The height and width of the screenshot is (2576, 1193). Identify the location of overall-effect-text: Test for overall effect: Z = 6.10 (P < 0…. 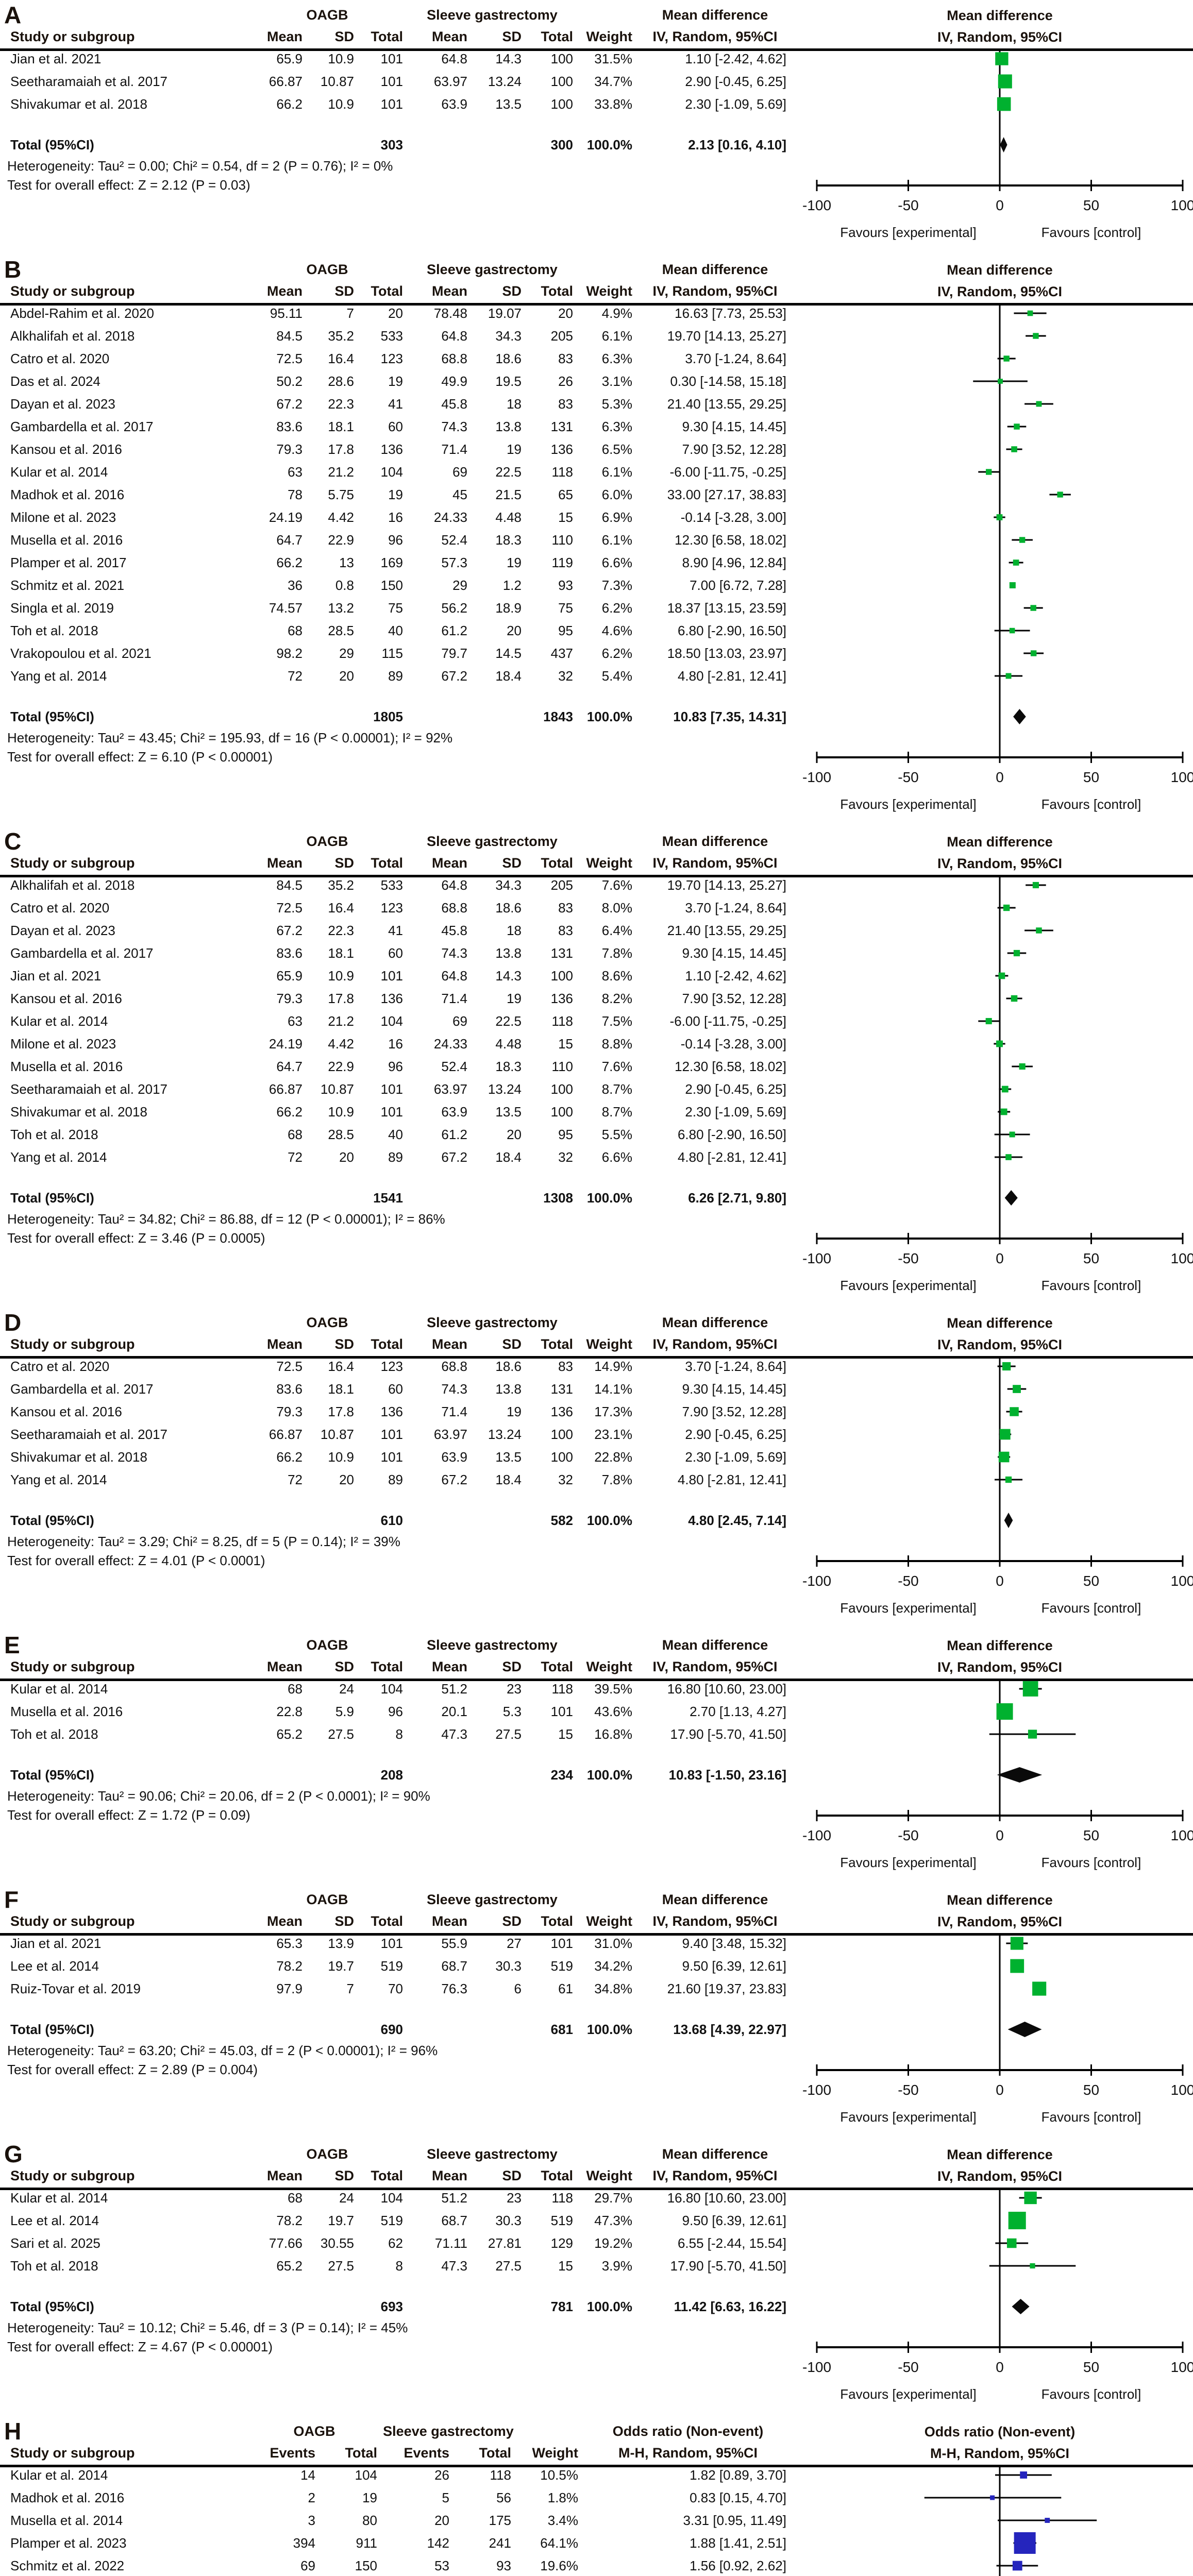
(140, 757).